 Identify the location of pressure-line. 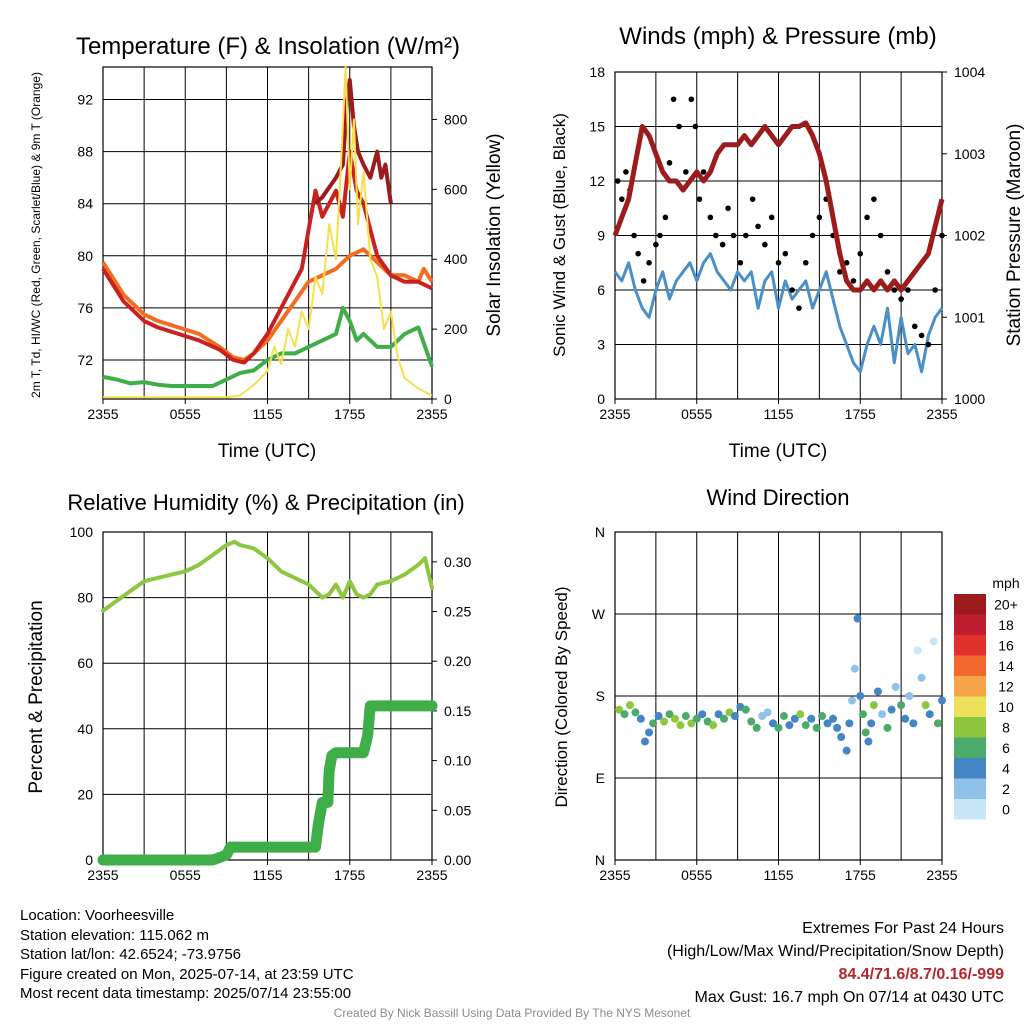
(778, 206).